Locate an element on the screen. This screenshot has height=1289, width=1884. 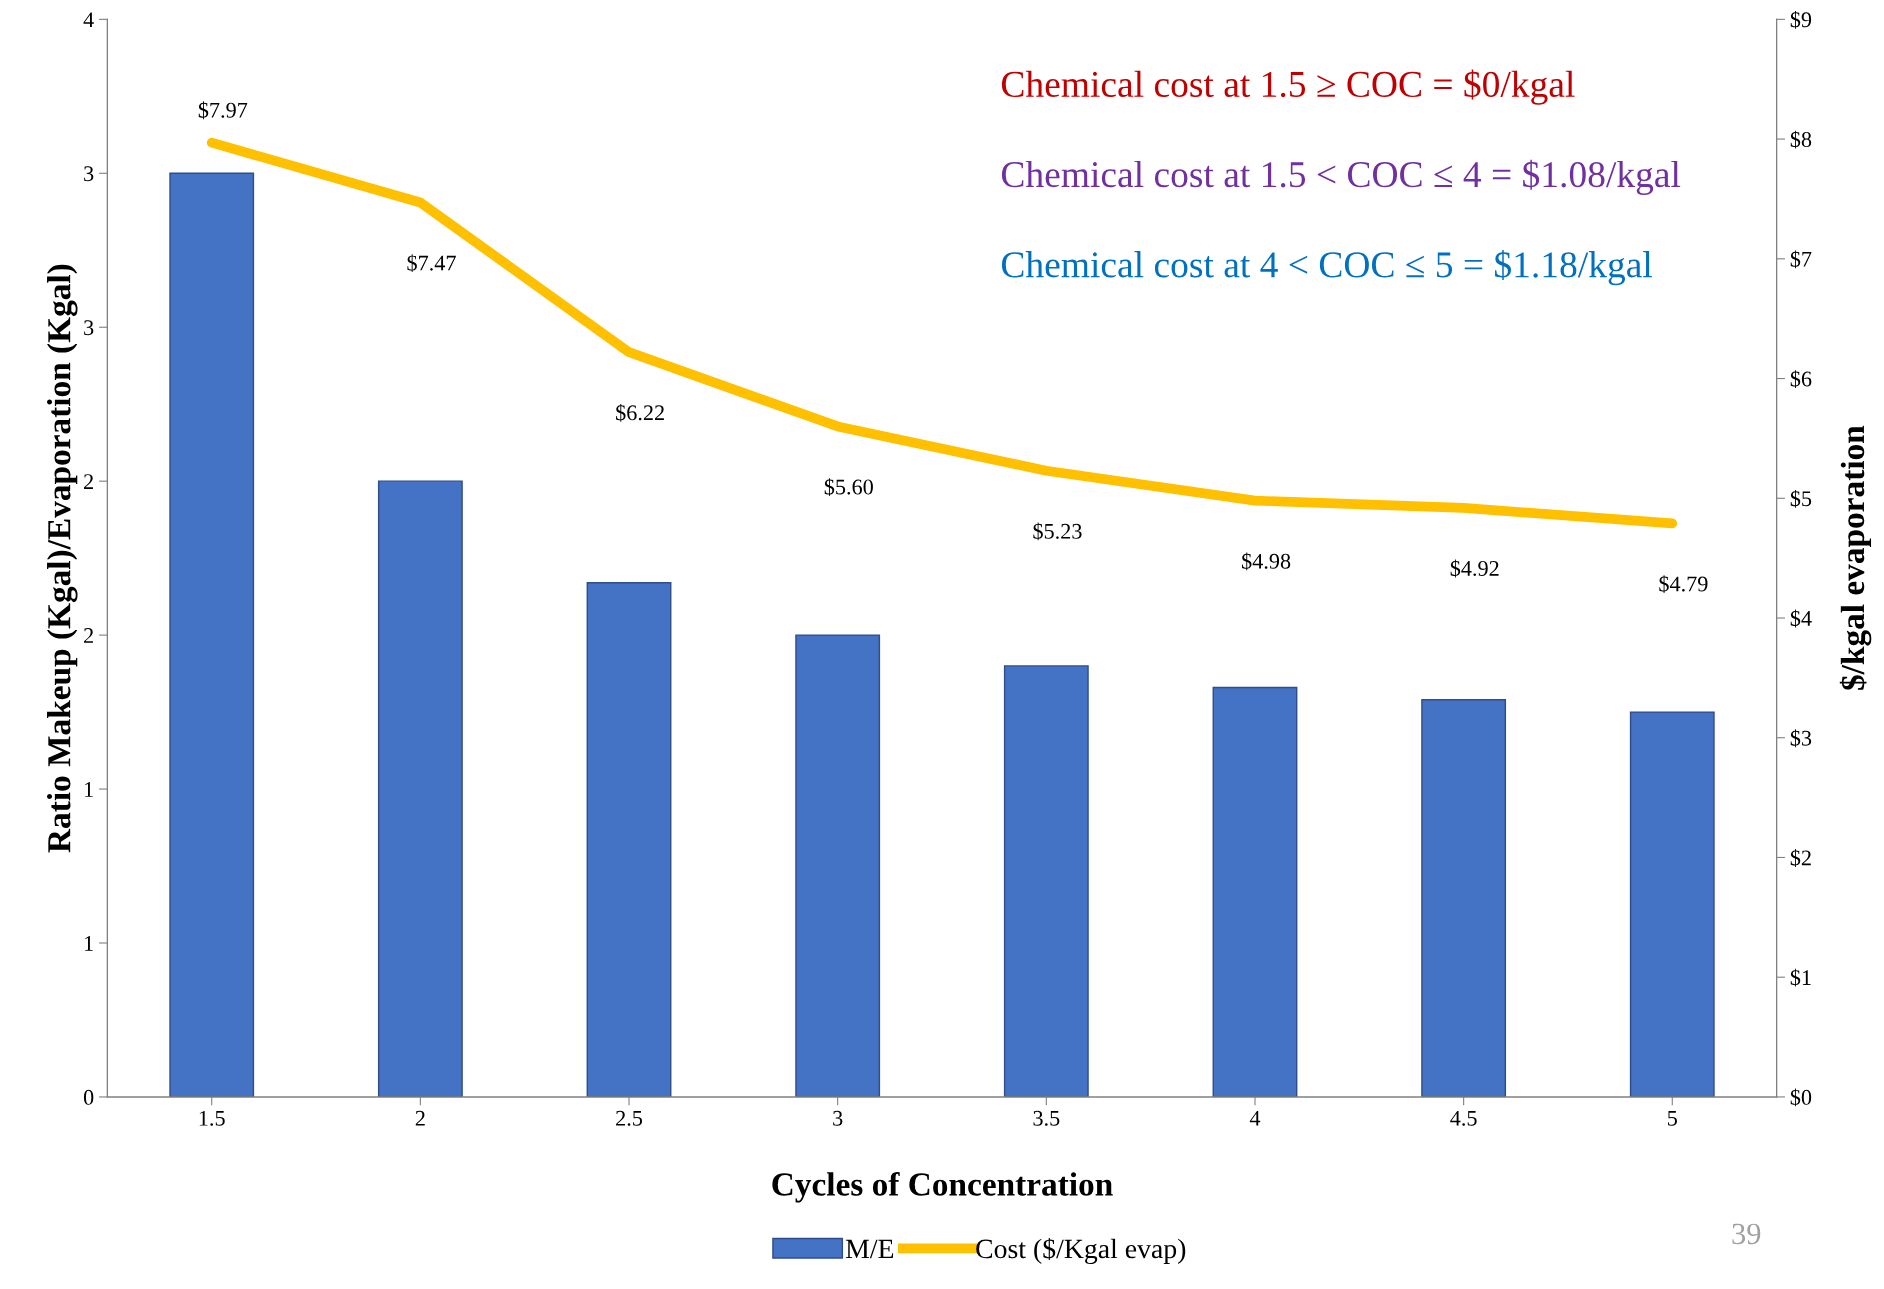
y2-tick-label: $8 is located at coordinates (1801, 139).